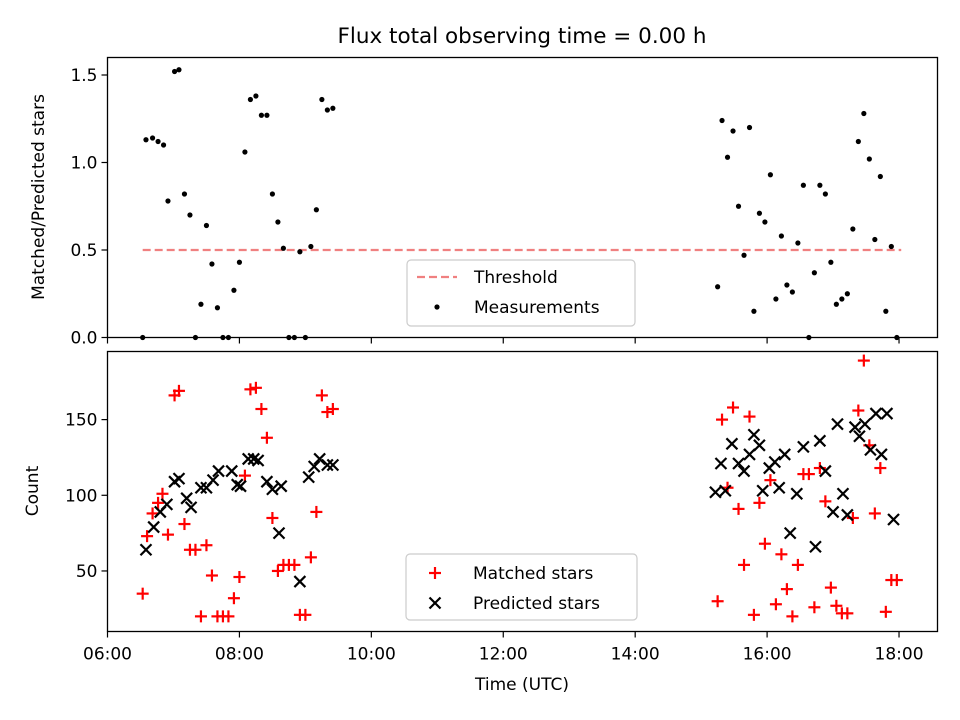 The width and height of the screenshot is (960, 720). What do you see at coordinates (83, 251) in the screenshot?
I see `top-y-tick-label: 0.5` at bounding box center [83, 251].